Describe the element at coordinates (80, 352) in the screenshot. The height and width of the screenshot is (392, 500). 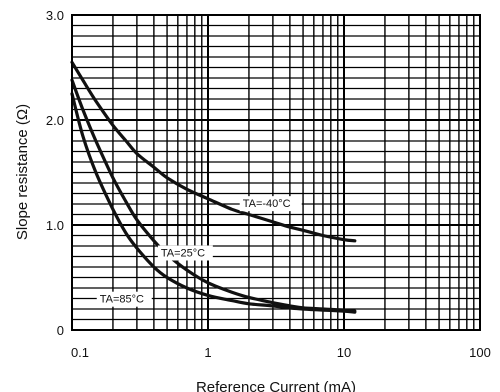
I see `x-tick-label: 0.1` at that location.